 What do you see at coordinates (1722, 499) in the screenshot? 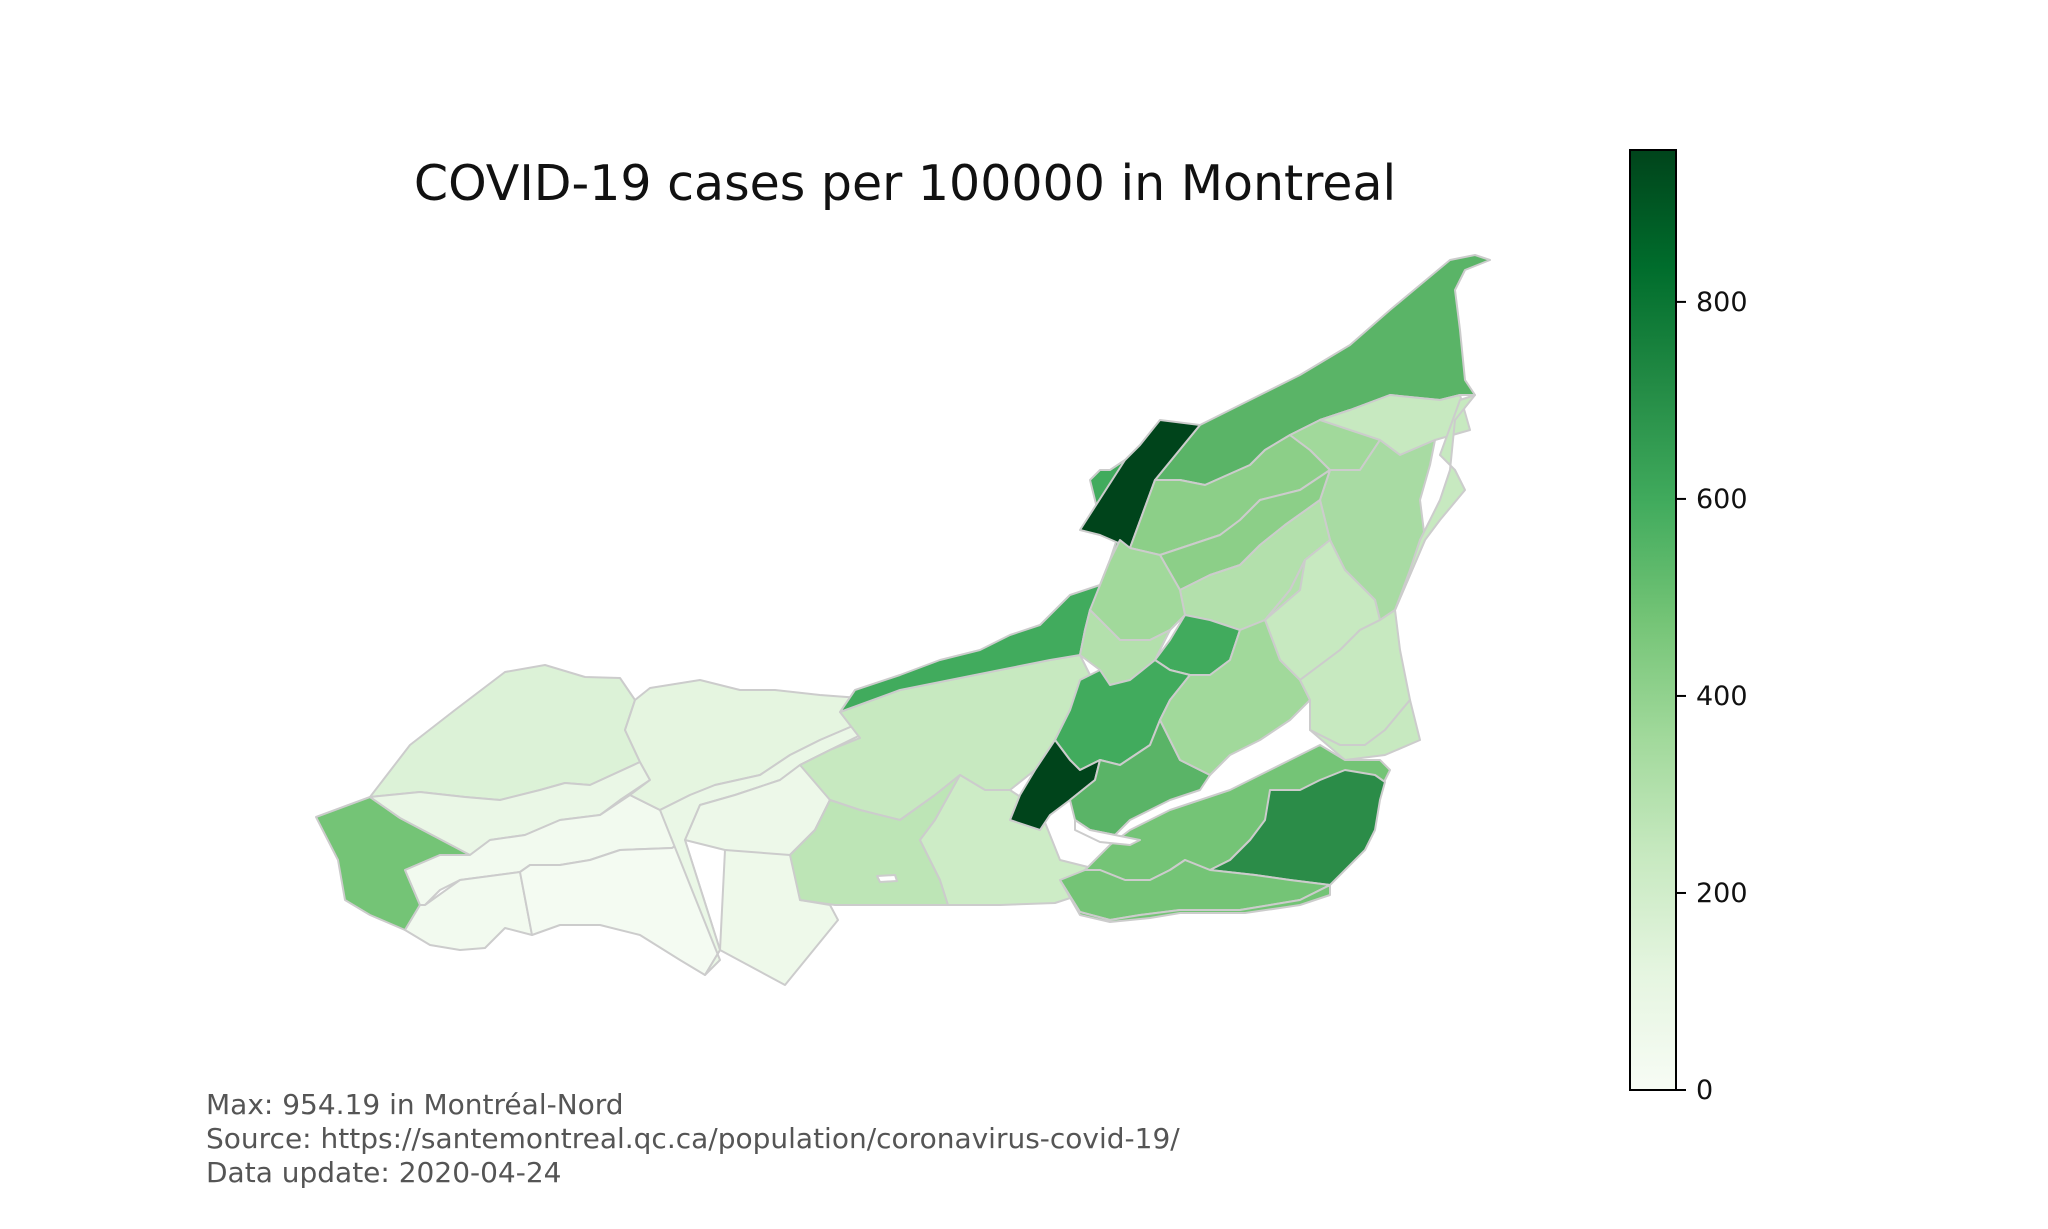
I see `colorbar-tick-label: 600` at bounding box center [1722, 499].